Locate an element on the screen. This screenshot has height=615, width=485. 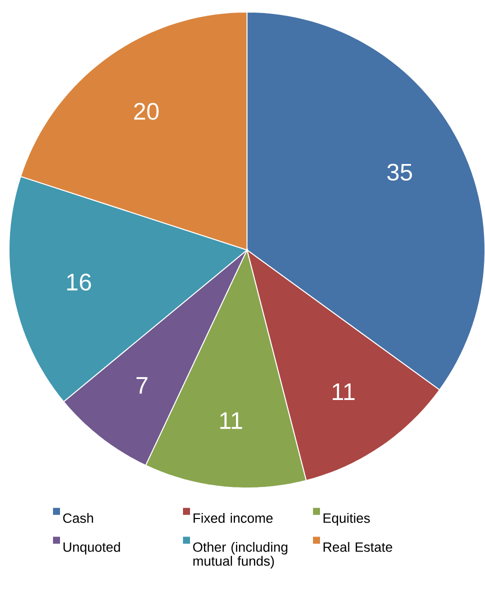
data-label: 35 is located at coordinates (399, 172).